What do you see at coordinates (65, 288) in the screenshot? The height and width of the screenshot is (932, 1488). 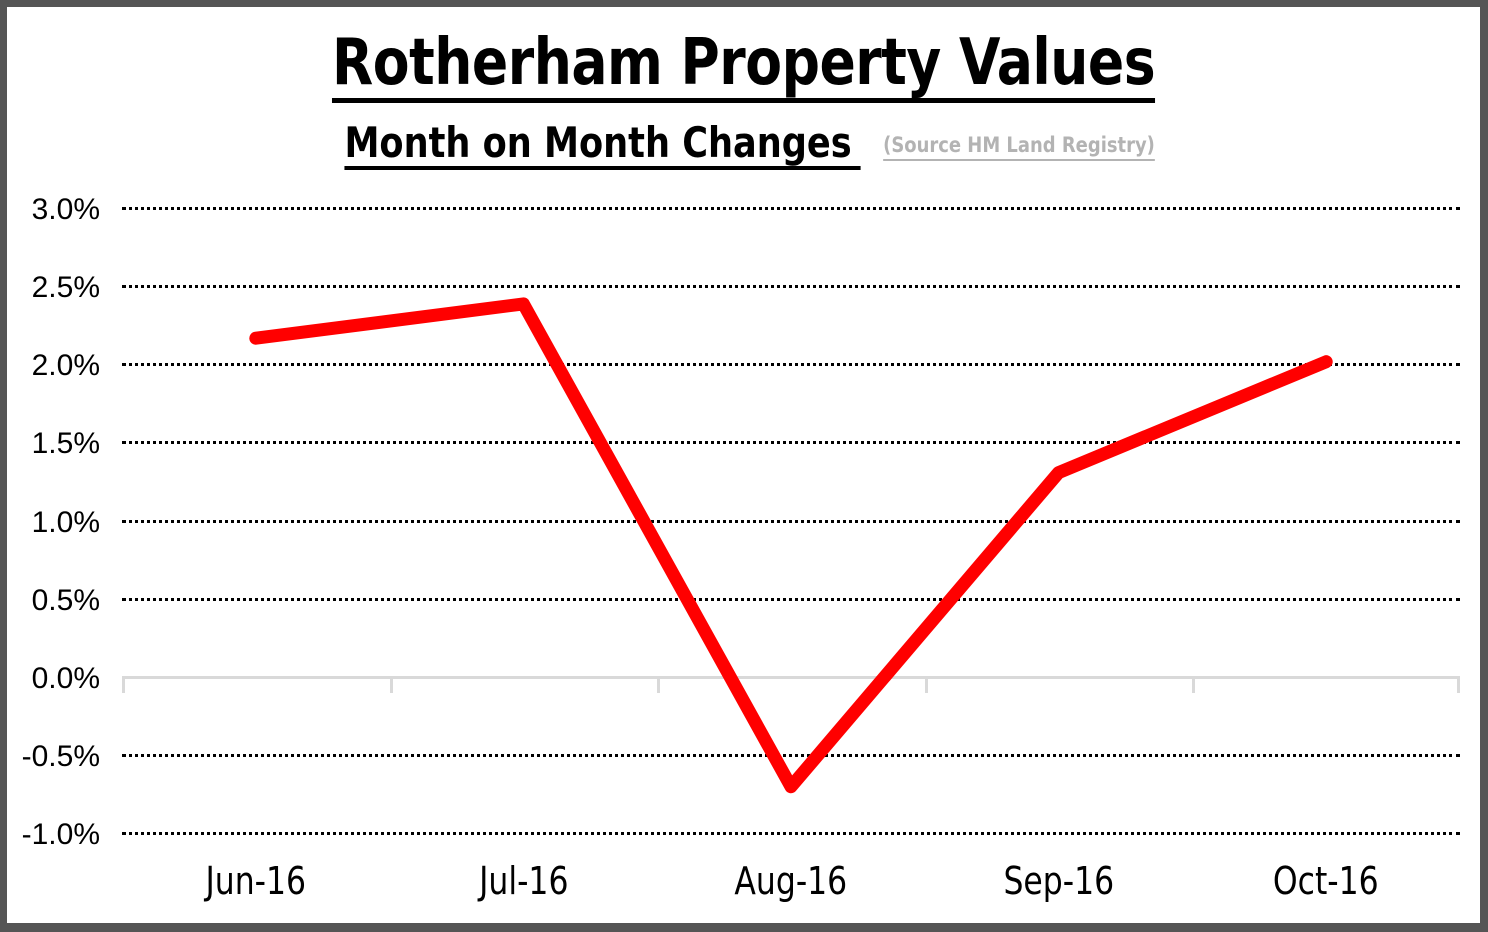 I see `y-axis-tick-label: 2.5%` at bounding box center [65, 288].